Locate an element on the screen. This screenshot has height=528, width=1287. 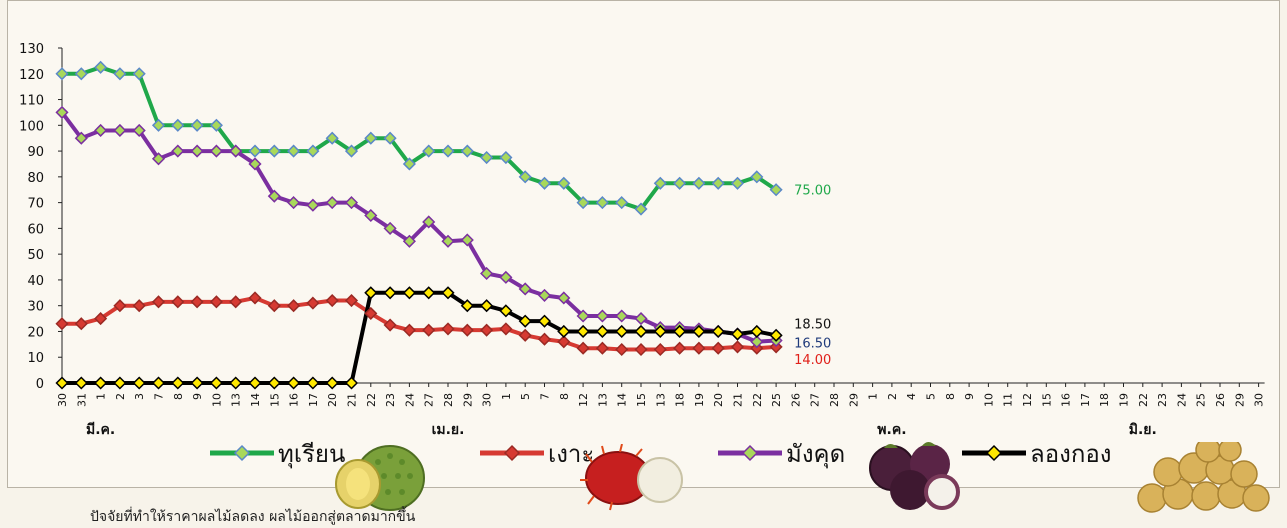
x-tick-label: 24 is located at coordinates (1181, 400).